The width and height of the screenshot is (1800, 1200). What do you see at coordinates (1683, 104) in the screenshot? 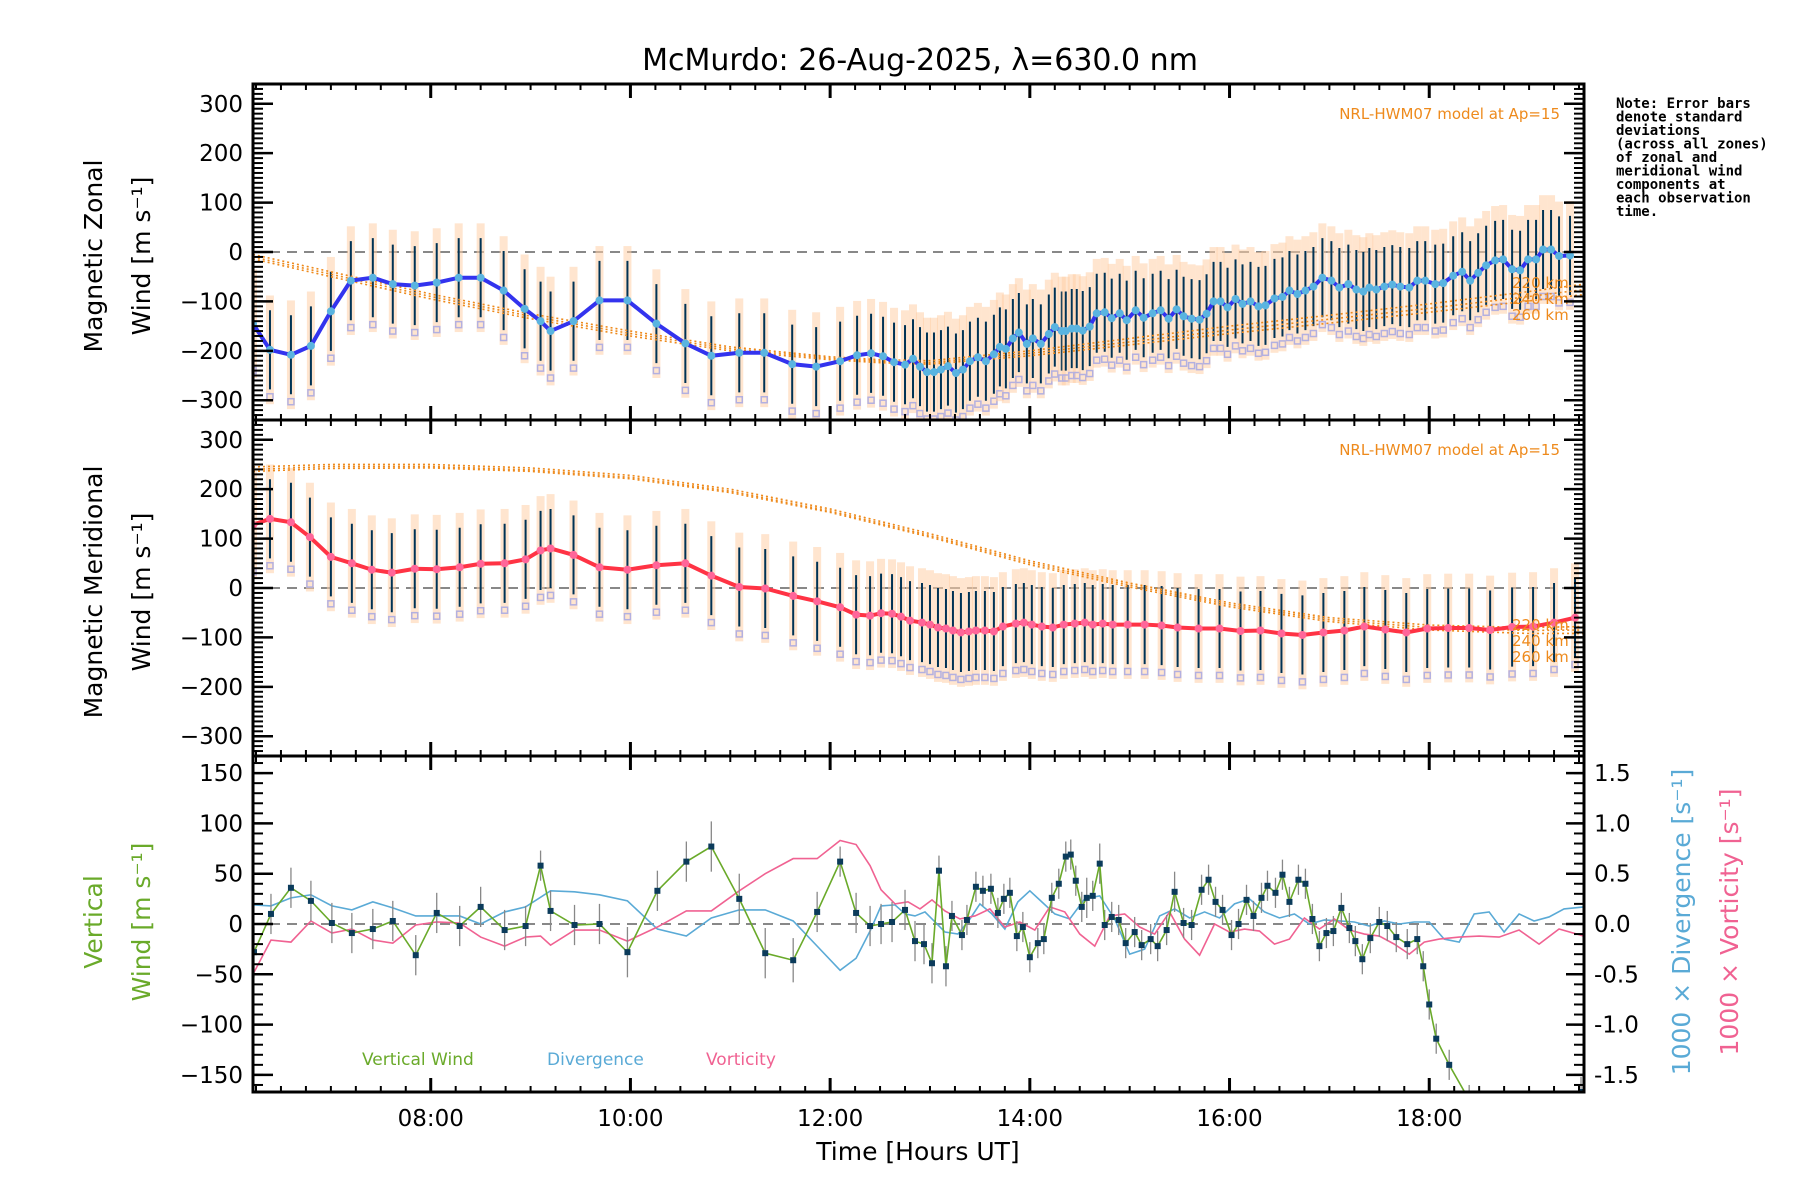
I see `note-line: Note: Error bars` at bounding box center [1683, 104].